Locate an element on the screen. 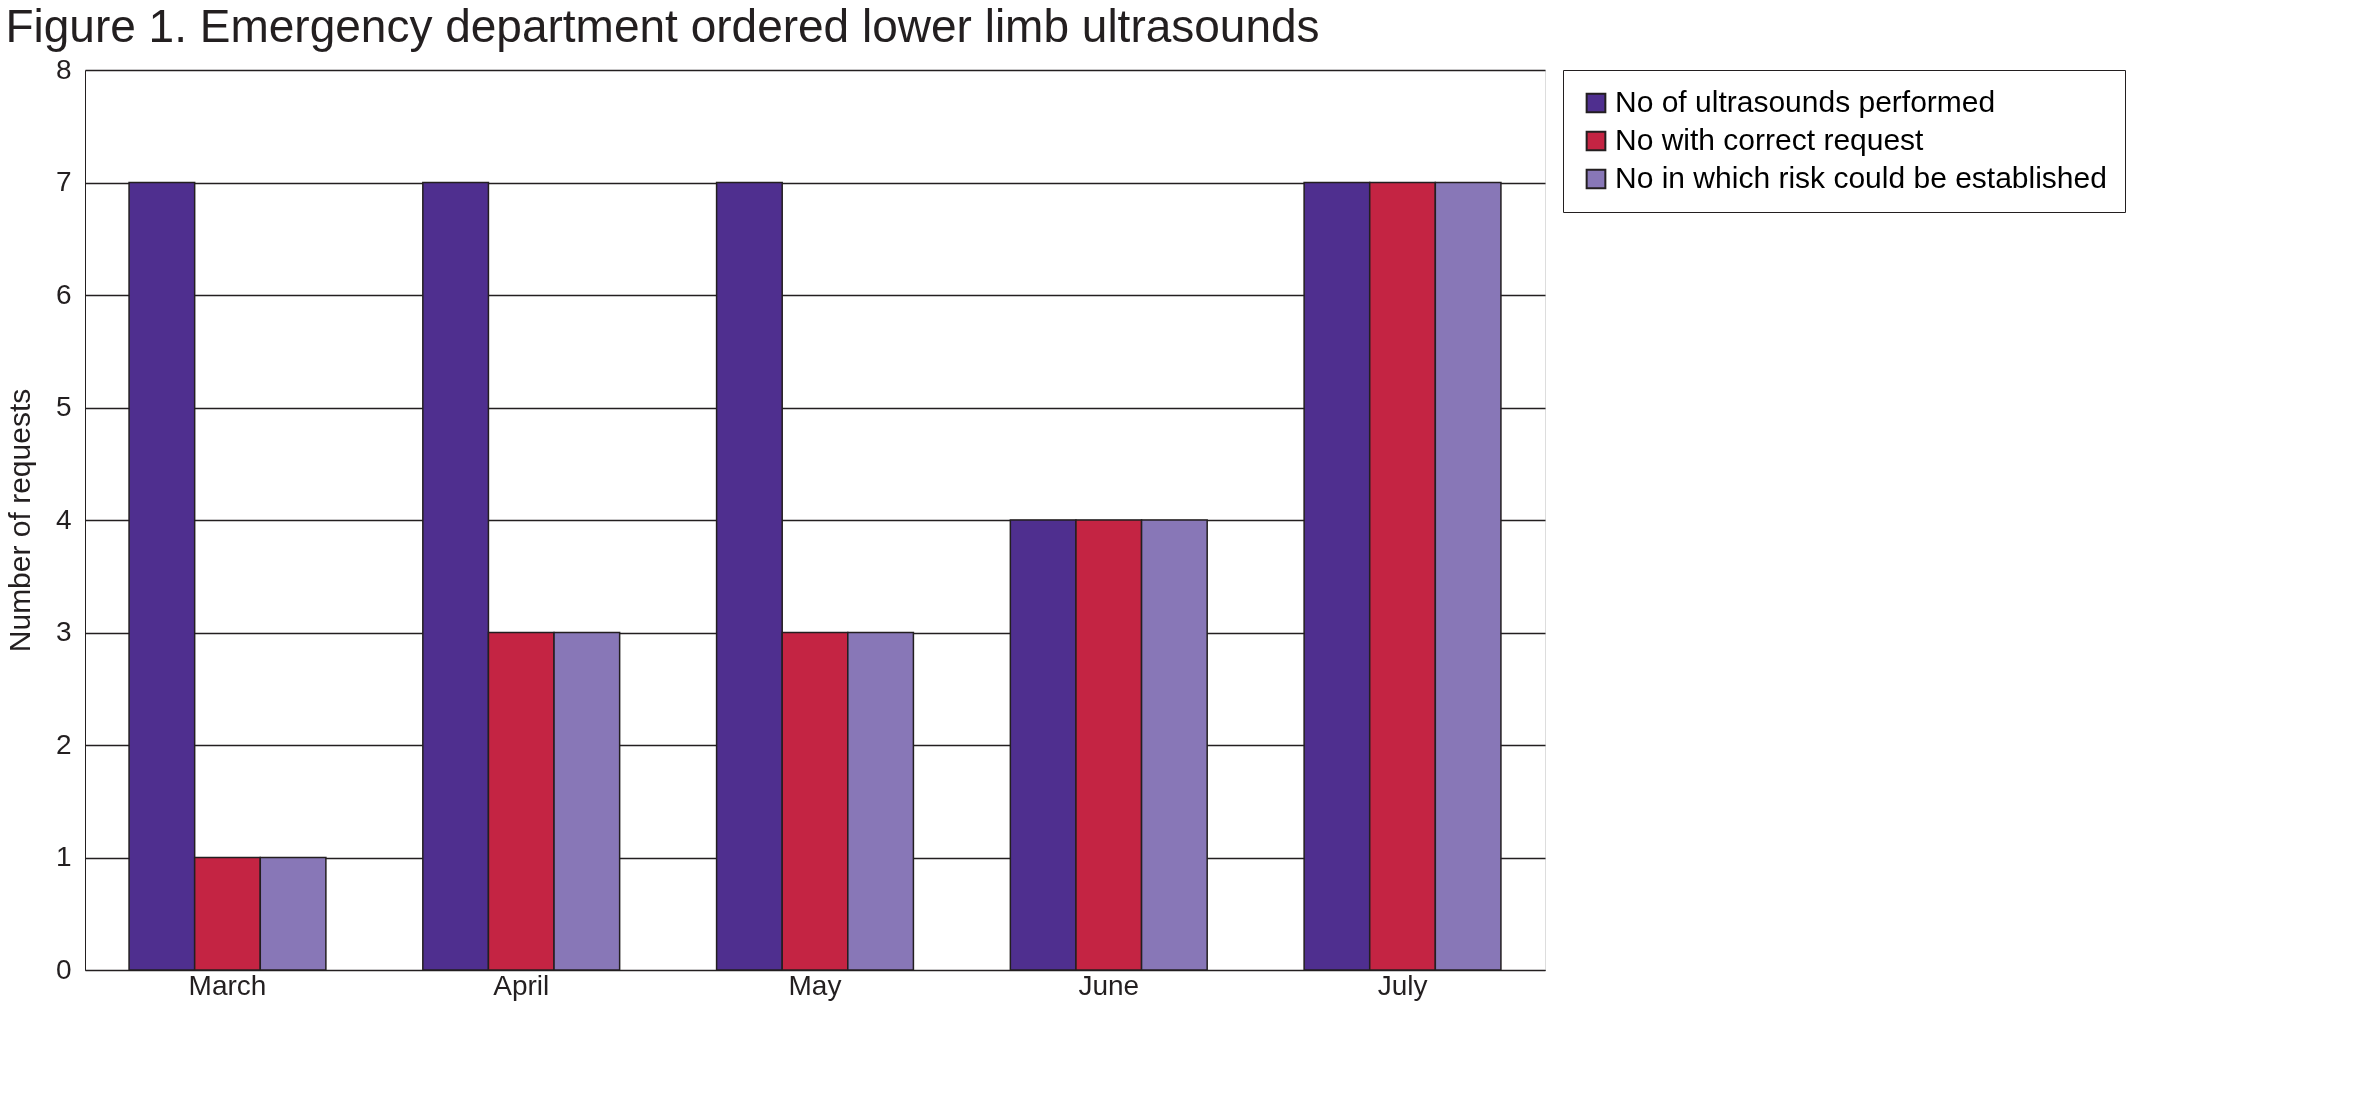 The height and width of the screenshot is (1099, 2355). chart-title: Figure 1. Emergency department ordered lower limb ultrasounds is located at coordinates (662, 26).